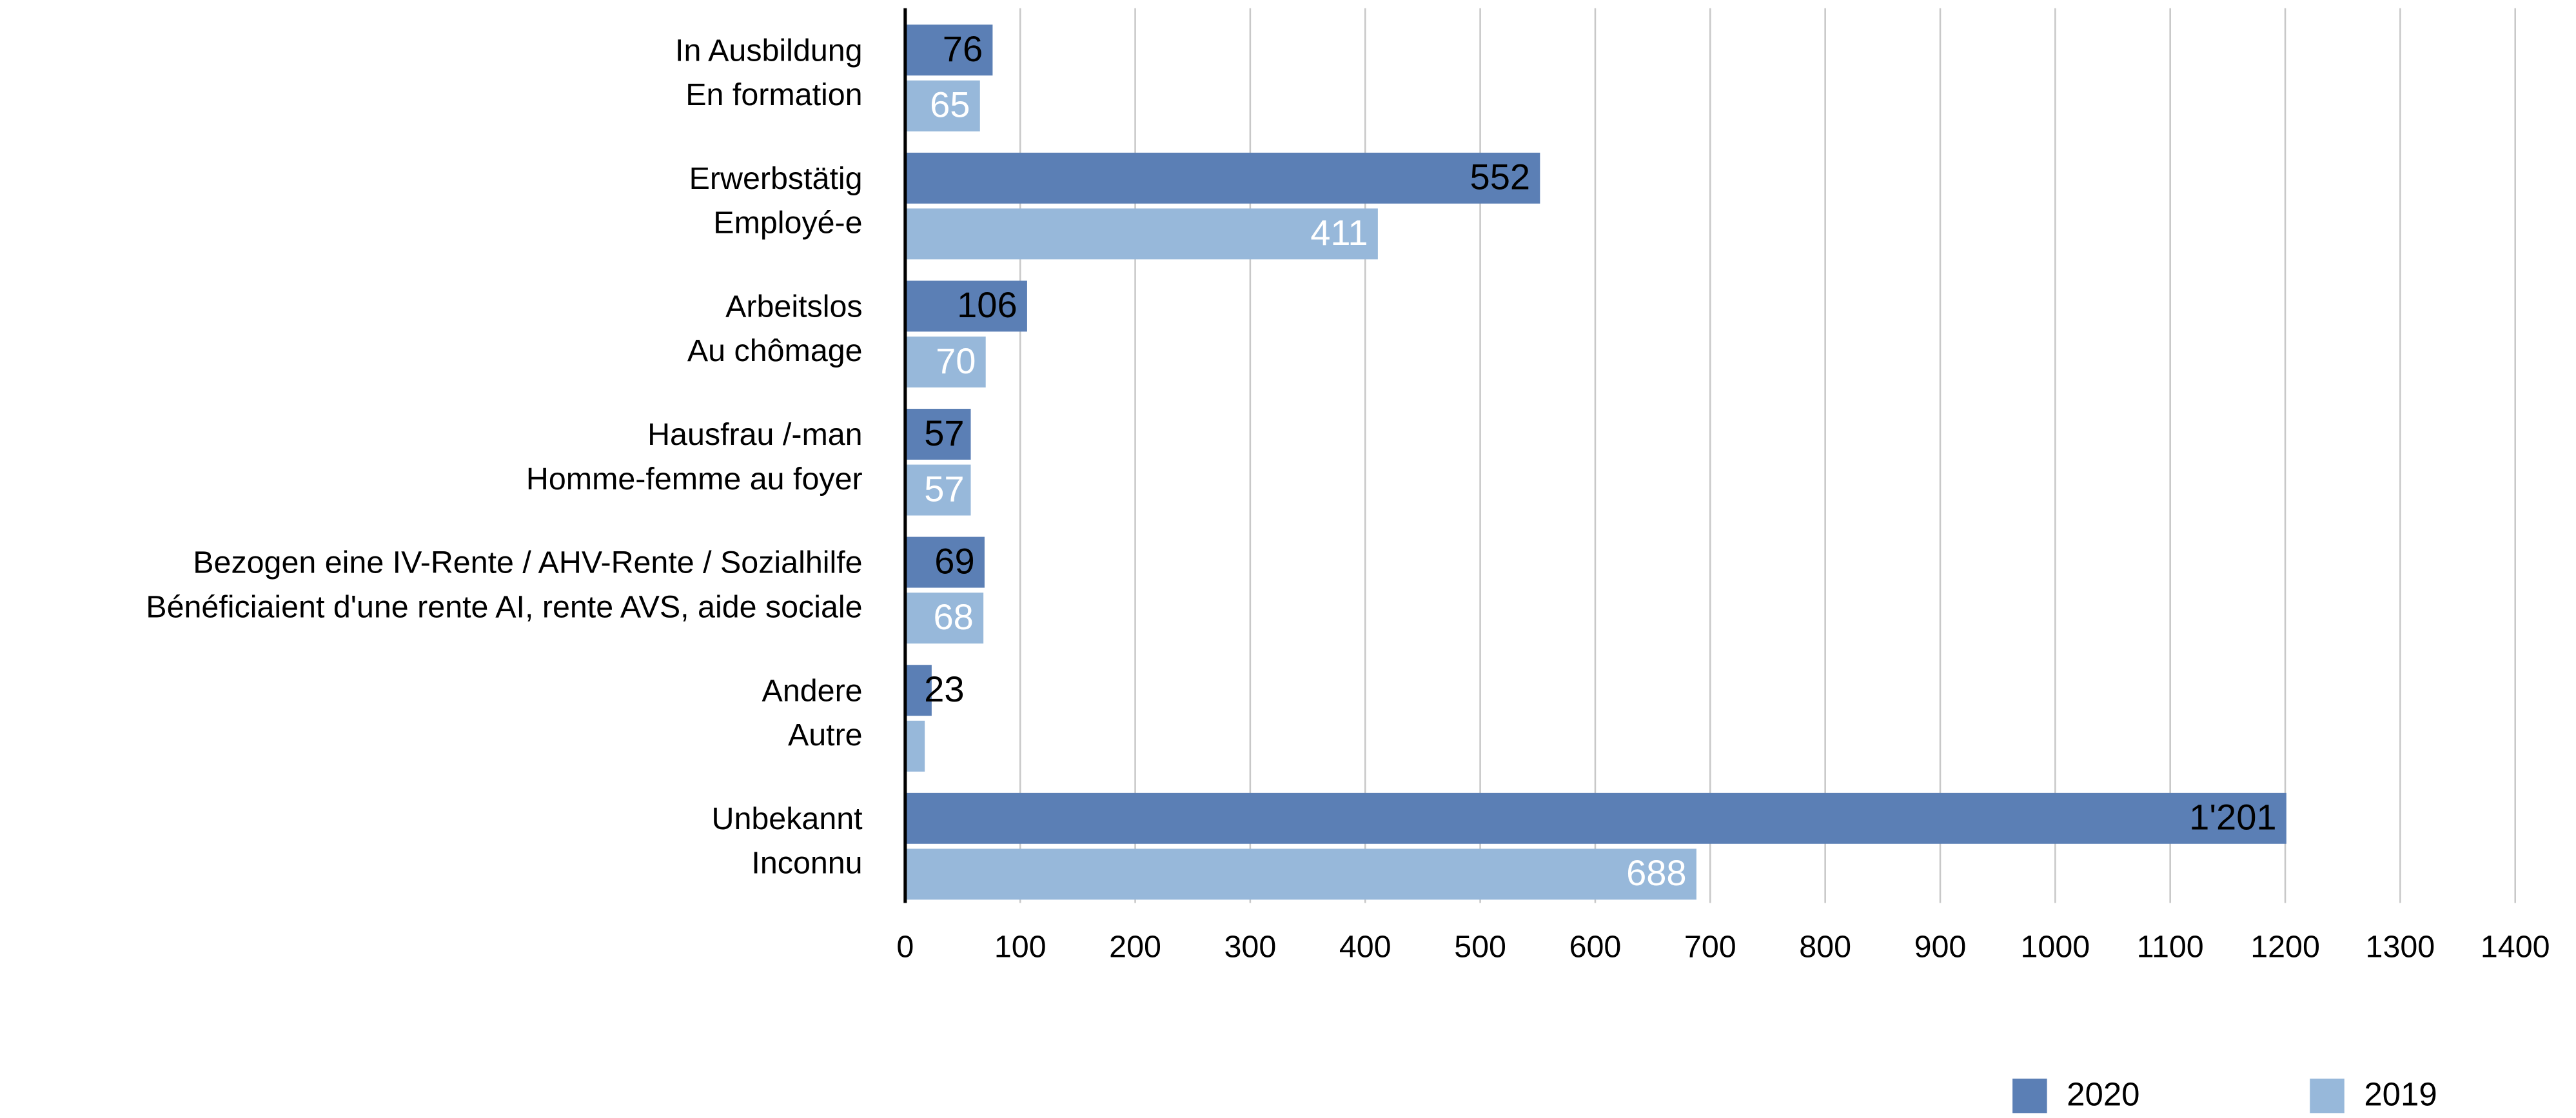  Describe the element at coordinates (812, 691) in the screenshot. I see `category-label: Andere` at that location.